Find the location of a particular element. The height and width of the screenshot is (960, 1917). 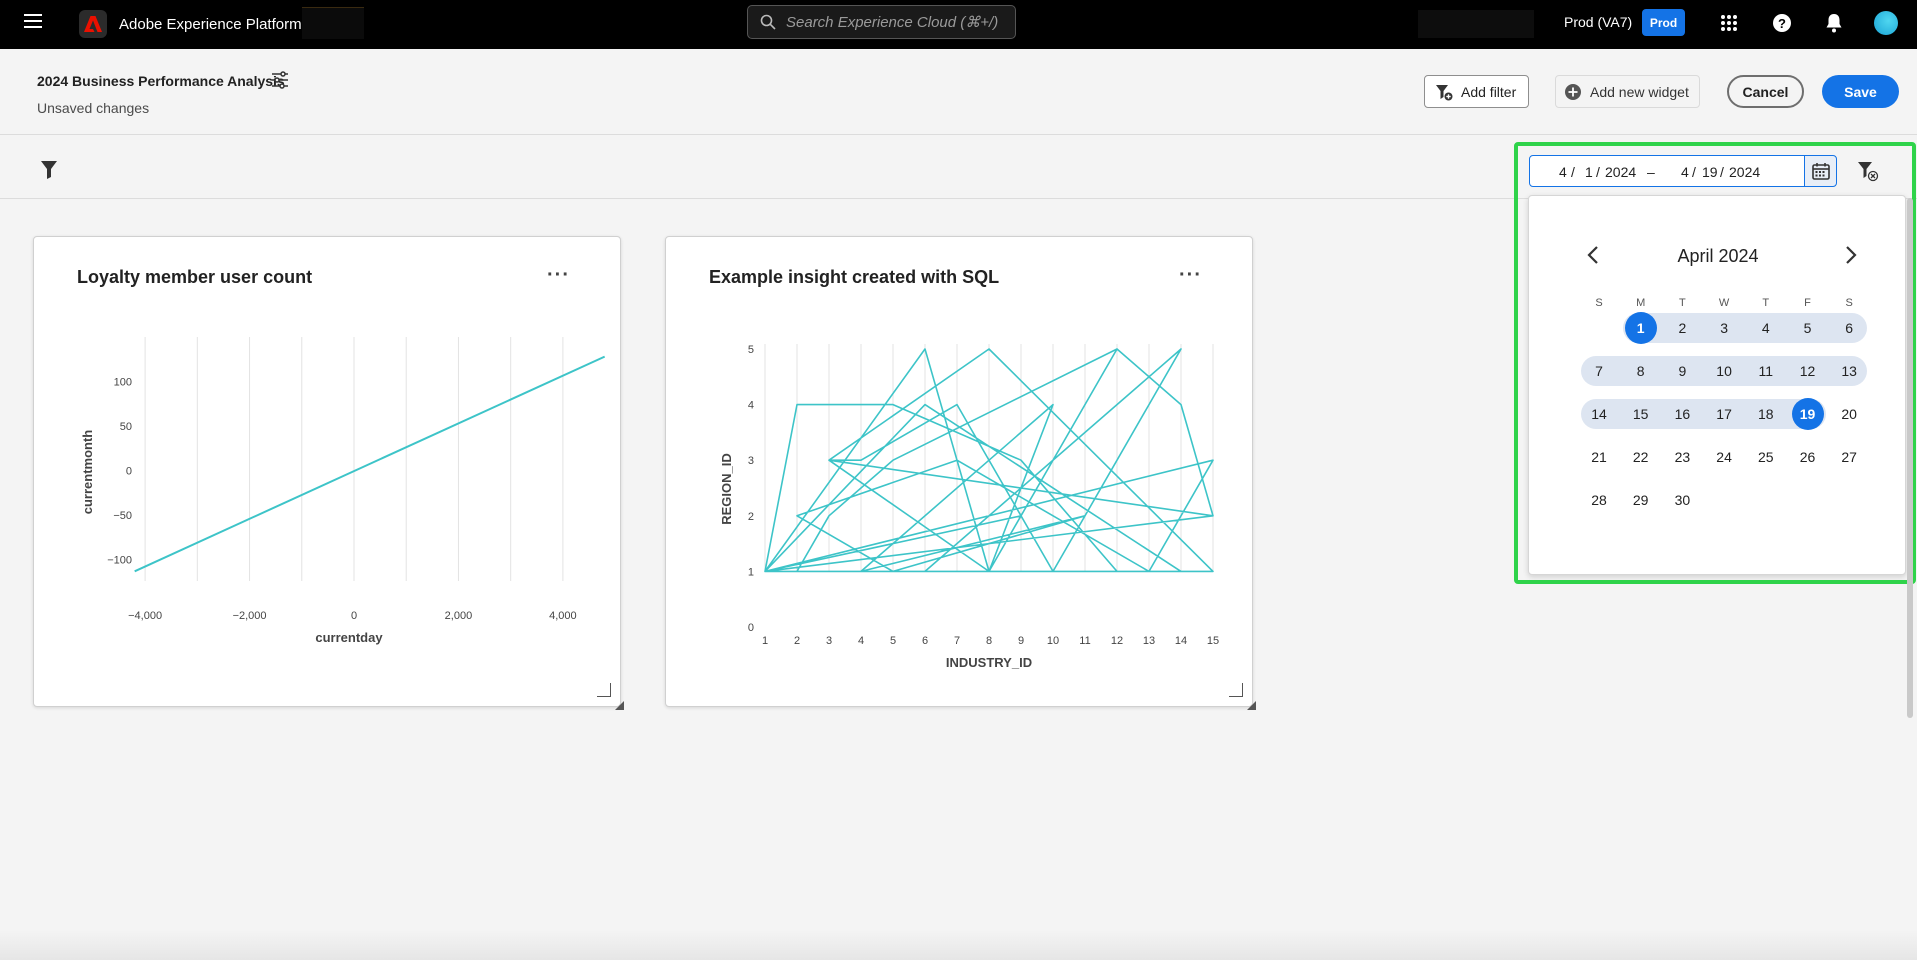

menu-icon is located at coordinates (33, 22).